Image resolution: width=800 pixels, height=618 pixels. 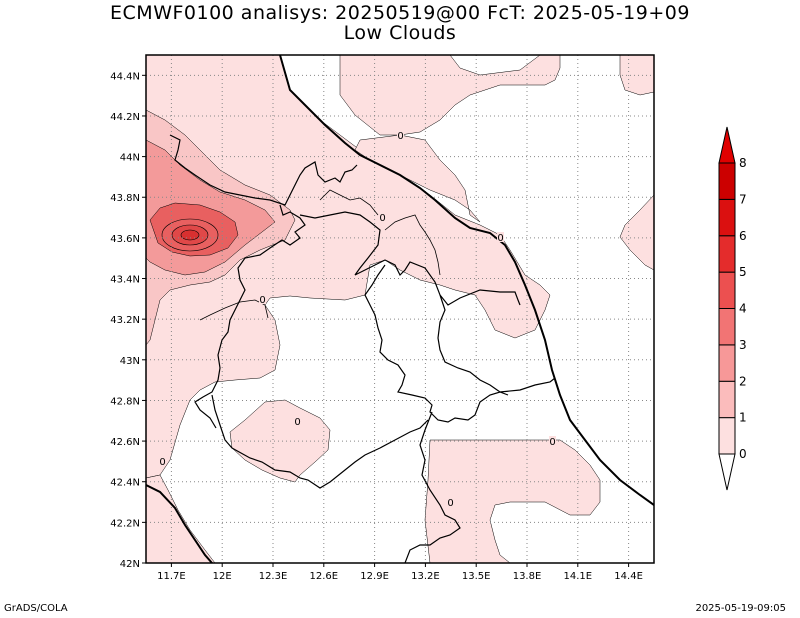 What do you see at coordinates (273, 576) in the screenshot?
I see `lon-tick-label: 12.3E` at bounding box center [273, 576].